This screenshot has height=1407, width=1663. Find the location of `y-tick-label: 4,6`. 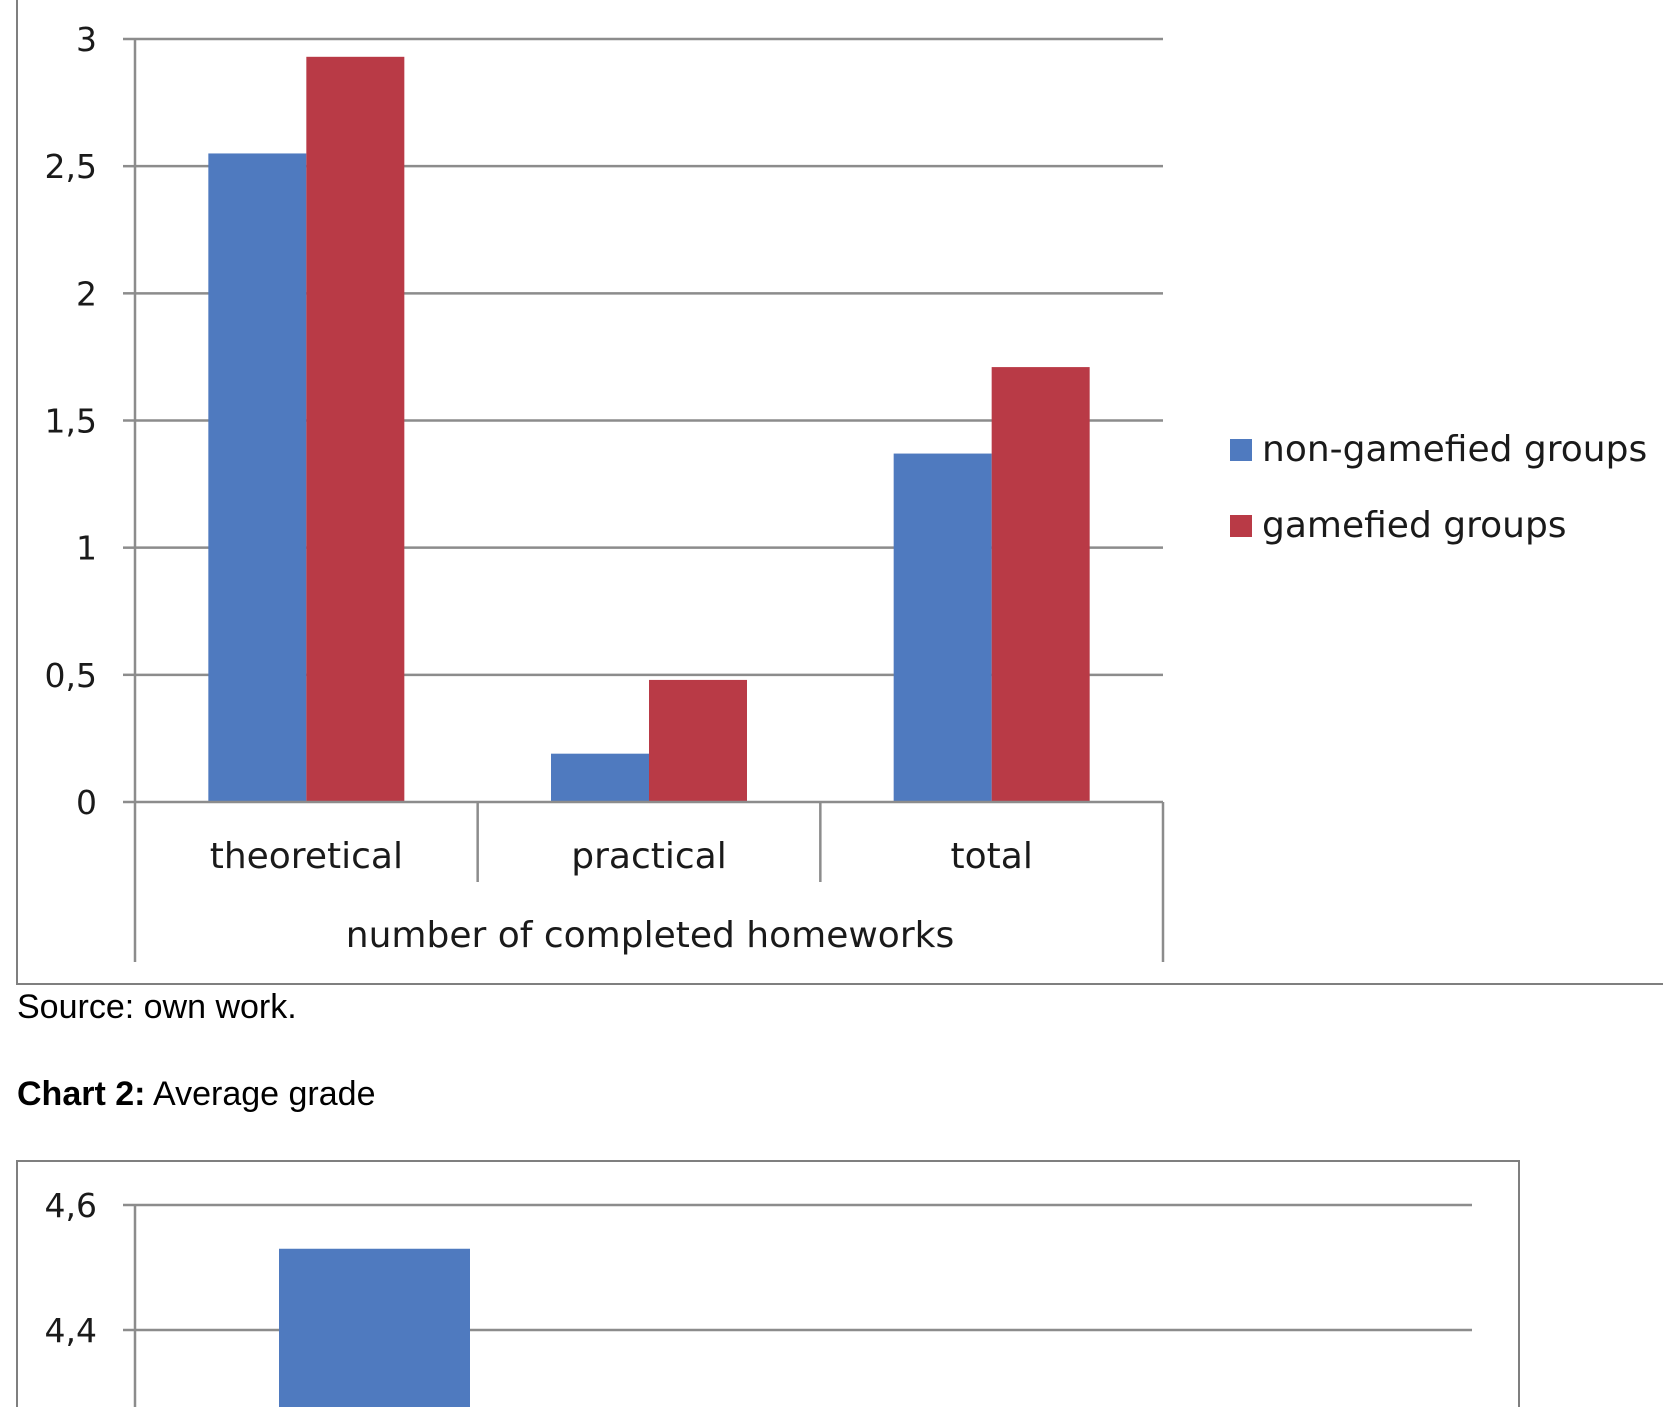

y-tick-label: 4,6 is located at coordinates (71, 1205).